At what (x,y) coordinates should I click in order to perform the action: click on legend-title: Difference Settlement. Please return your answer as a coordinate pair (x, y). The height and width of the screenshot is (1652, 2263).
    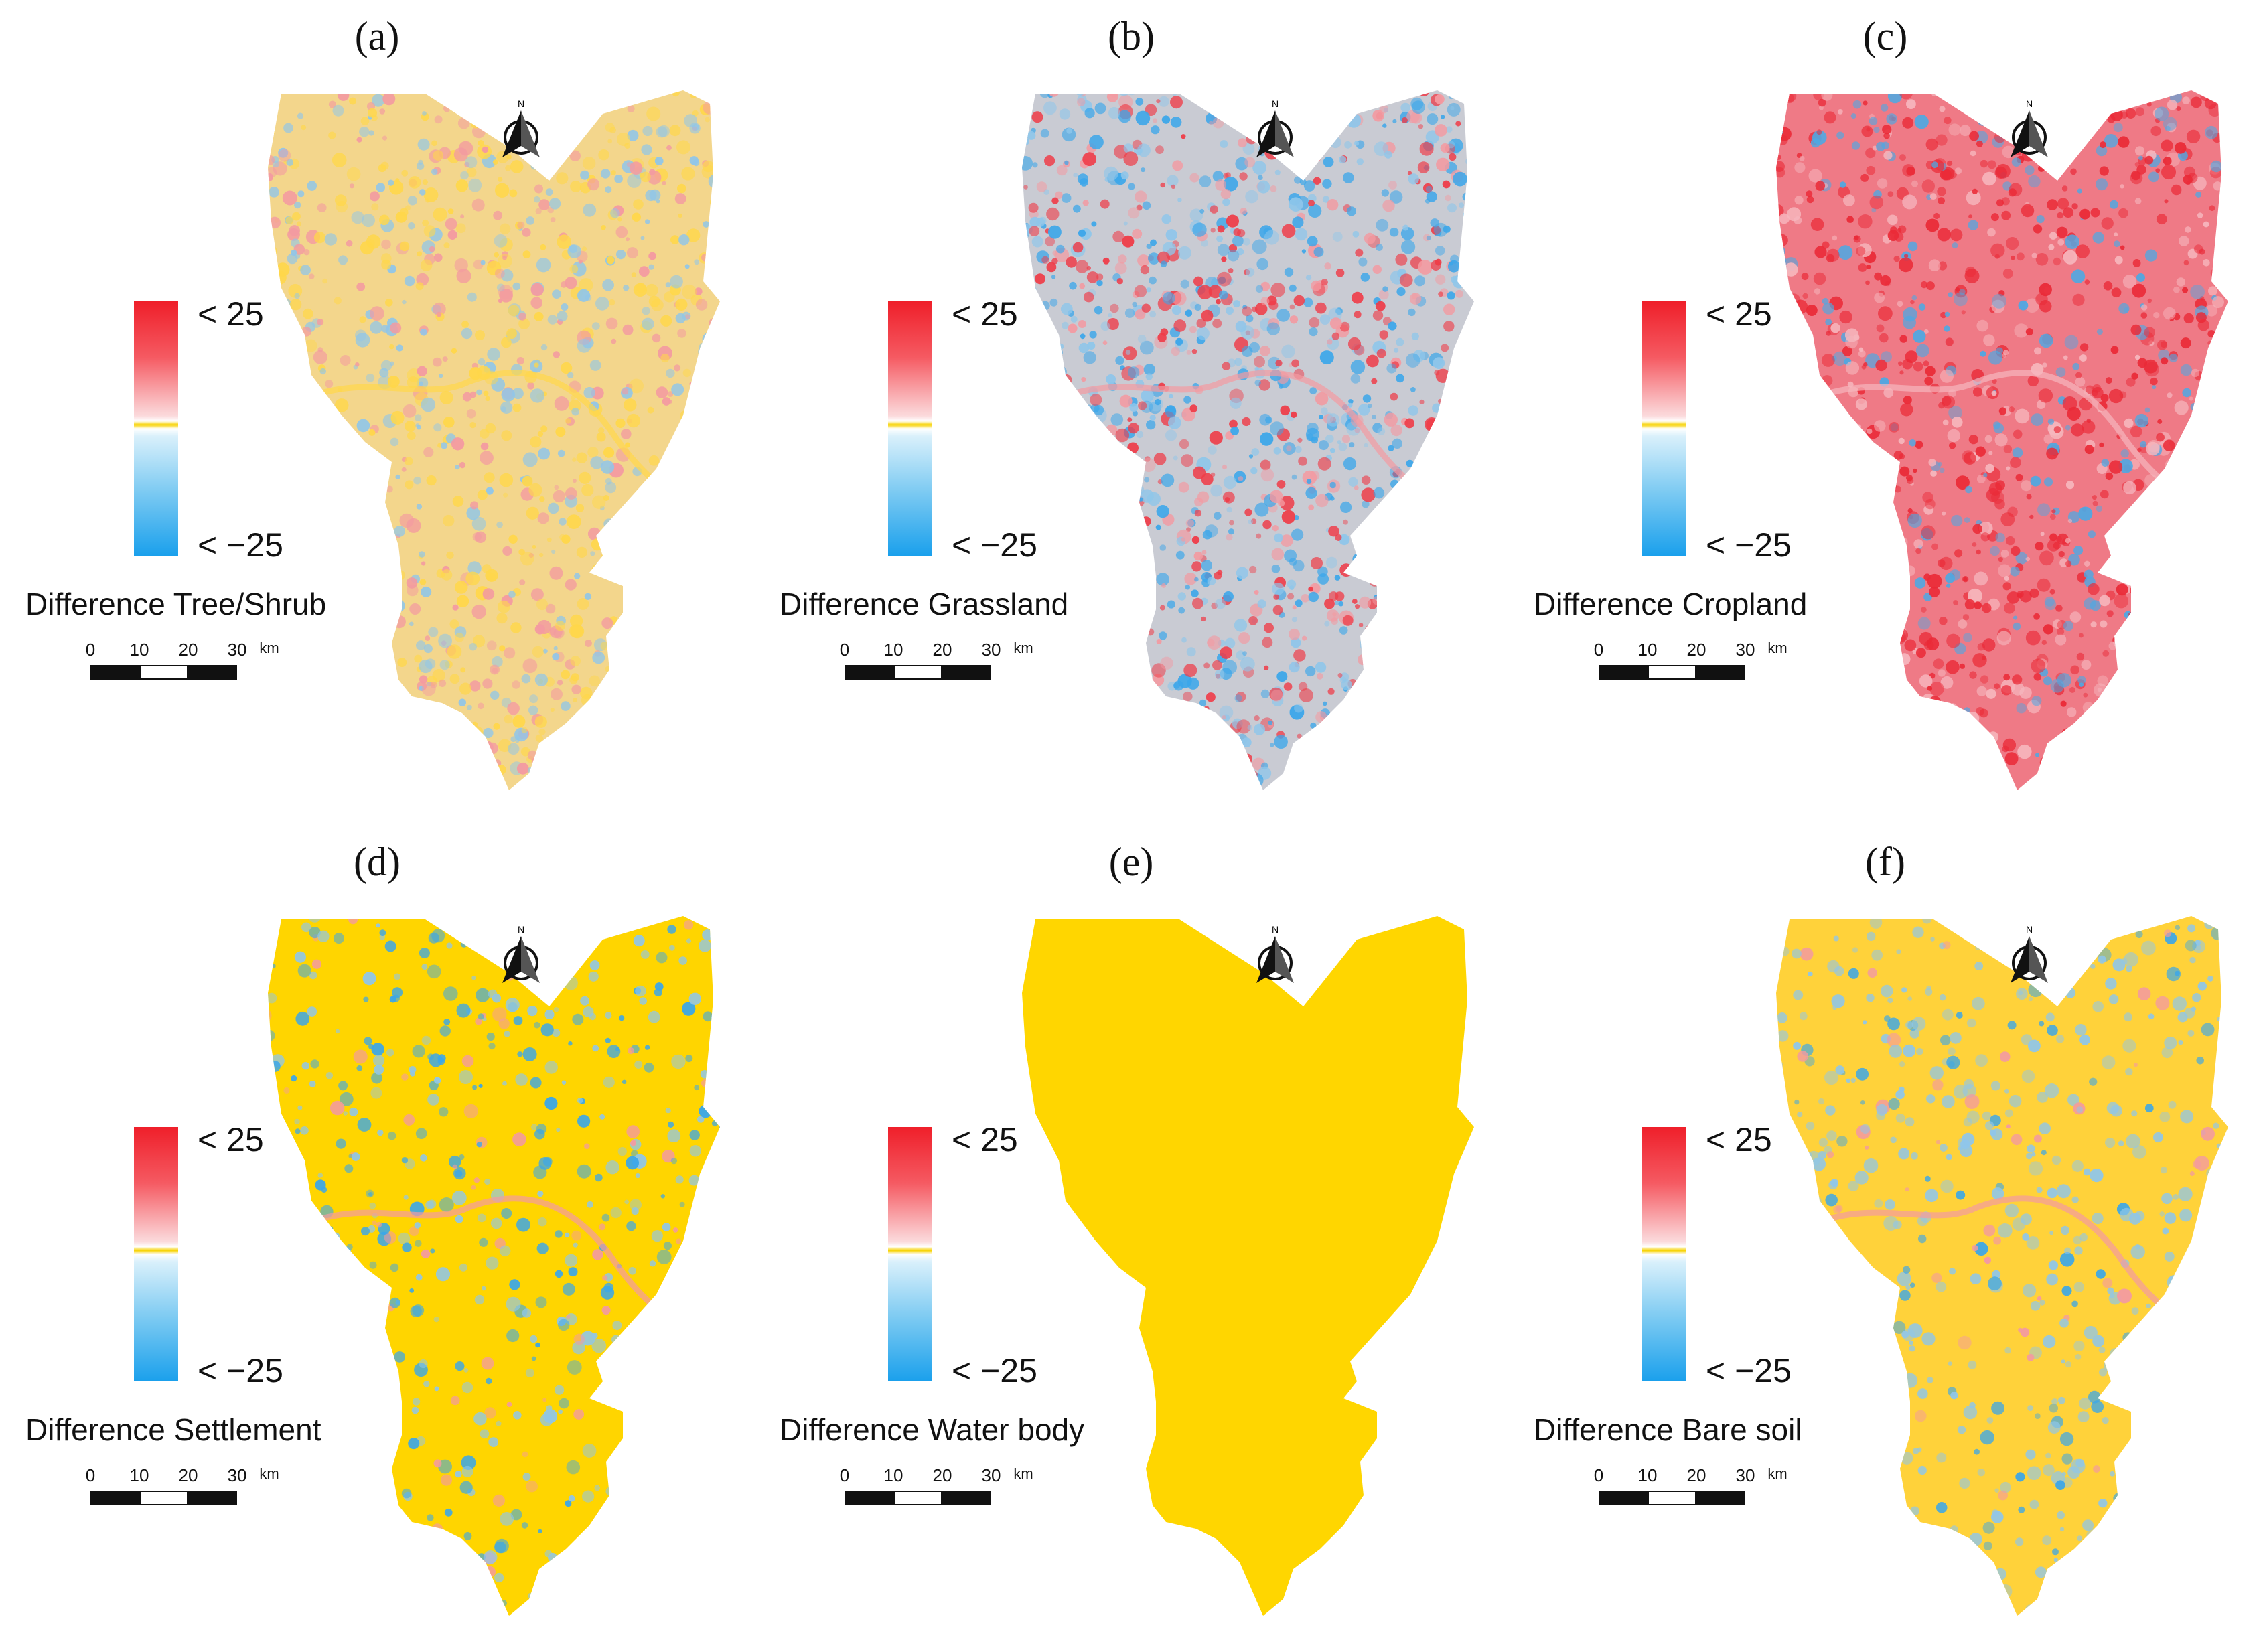
    Looking at the image, I should click on (173, 1429).